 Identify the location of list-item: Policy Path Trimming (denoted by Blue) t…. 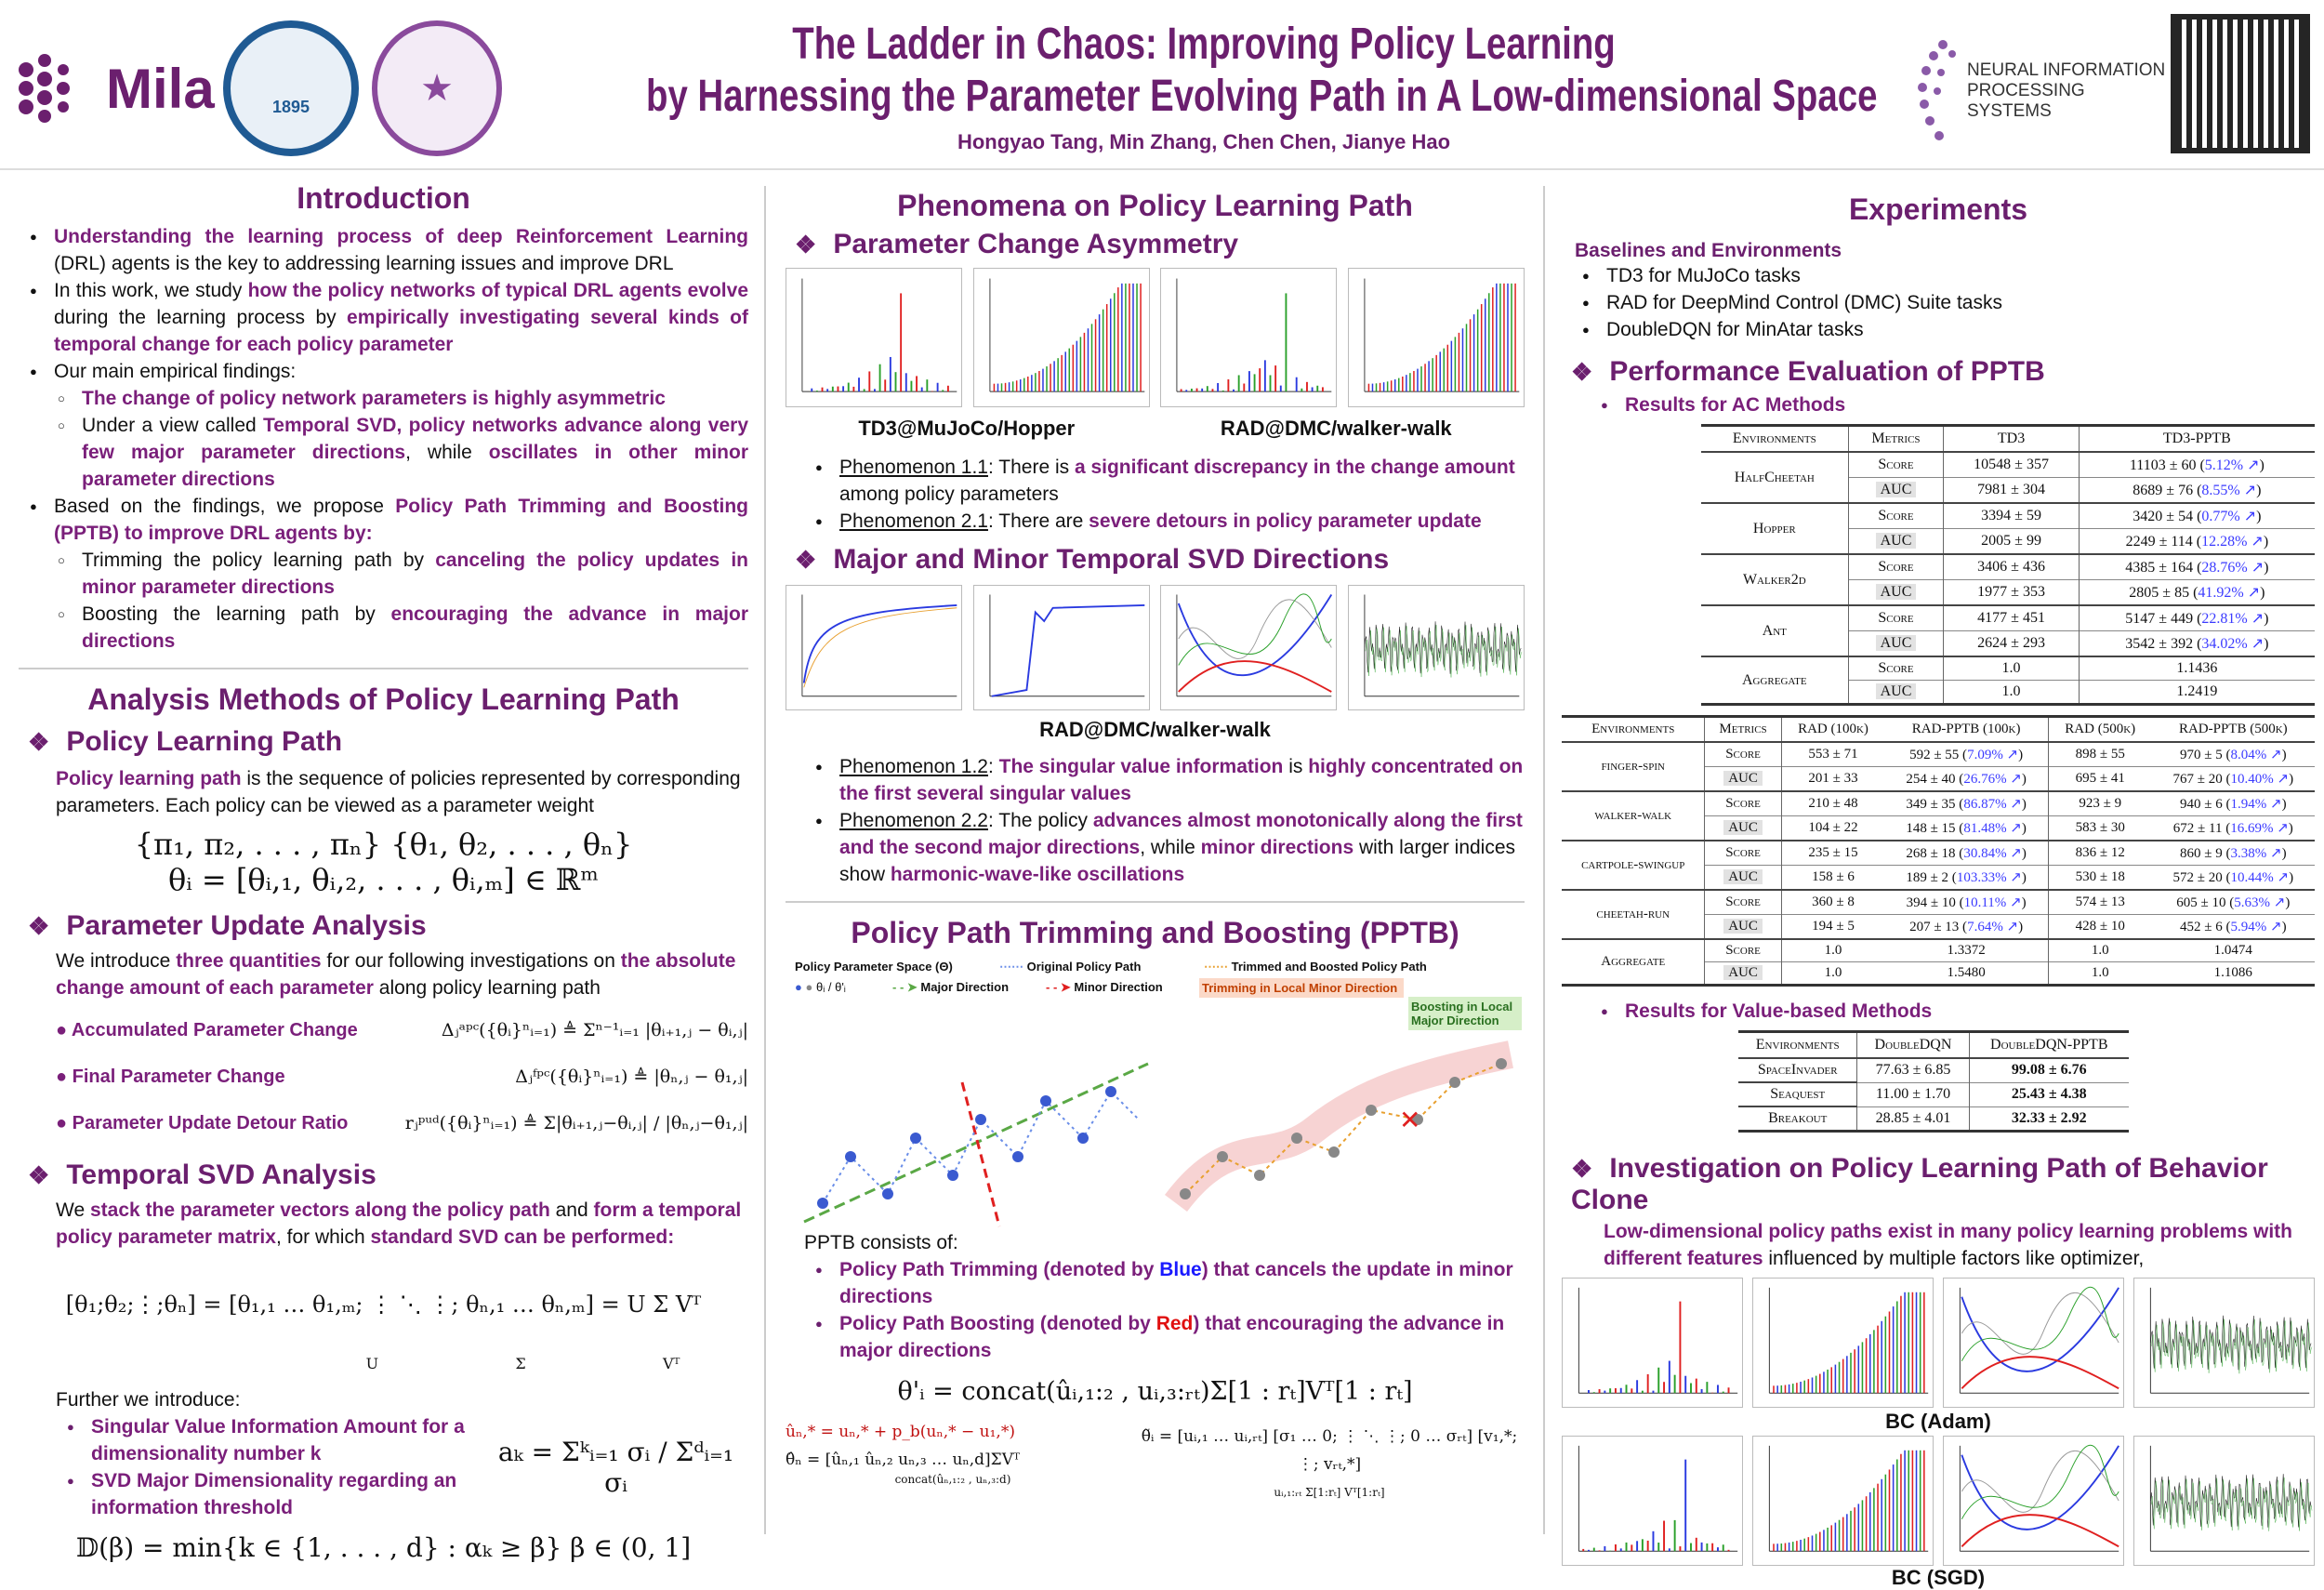
(1164, 1283).